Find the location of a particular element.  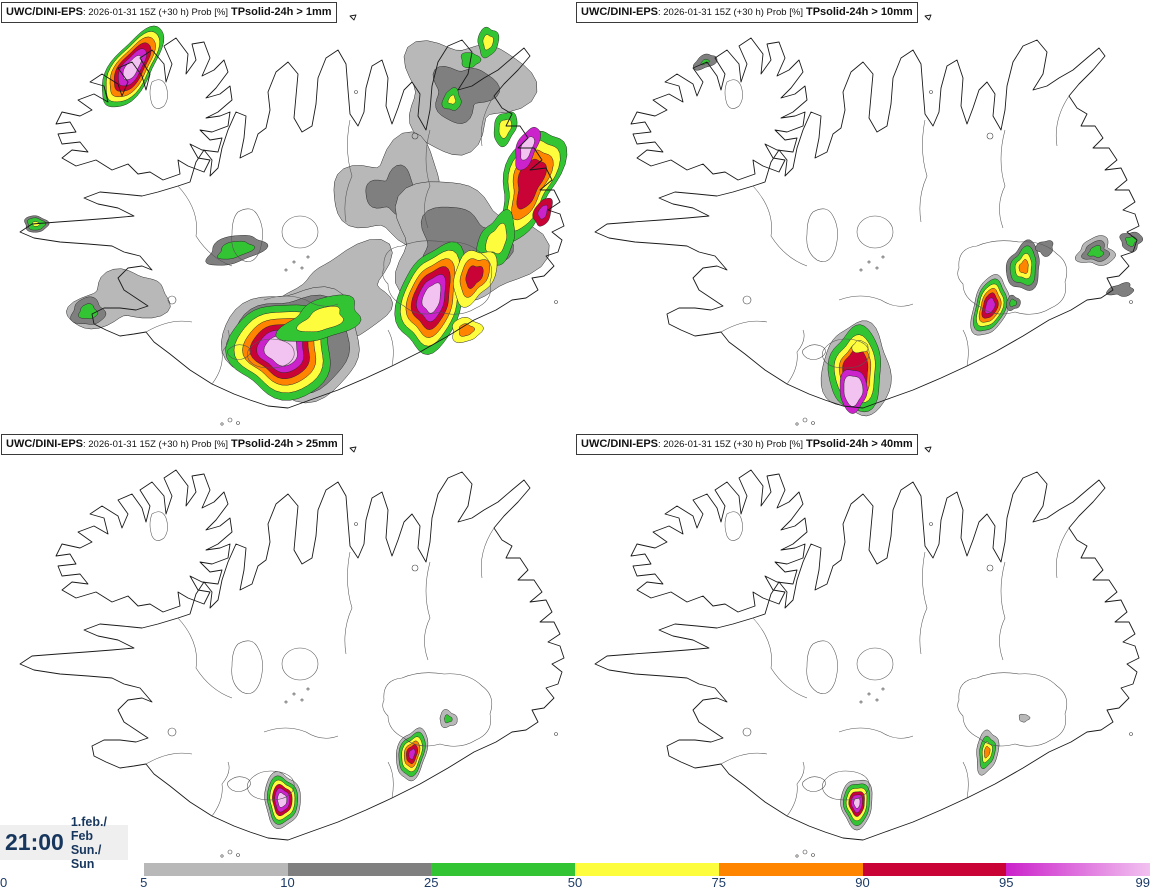

valid-date-line2: Sun./ Sun is located at coordinates (86, 856).